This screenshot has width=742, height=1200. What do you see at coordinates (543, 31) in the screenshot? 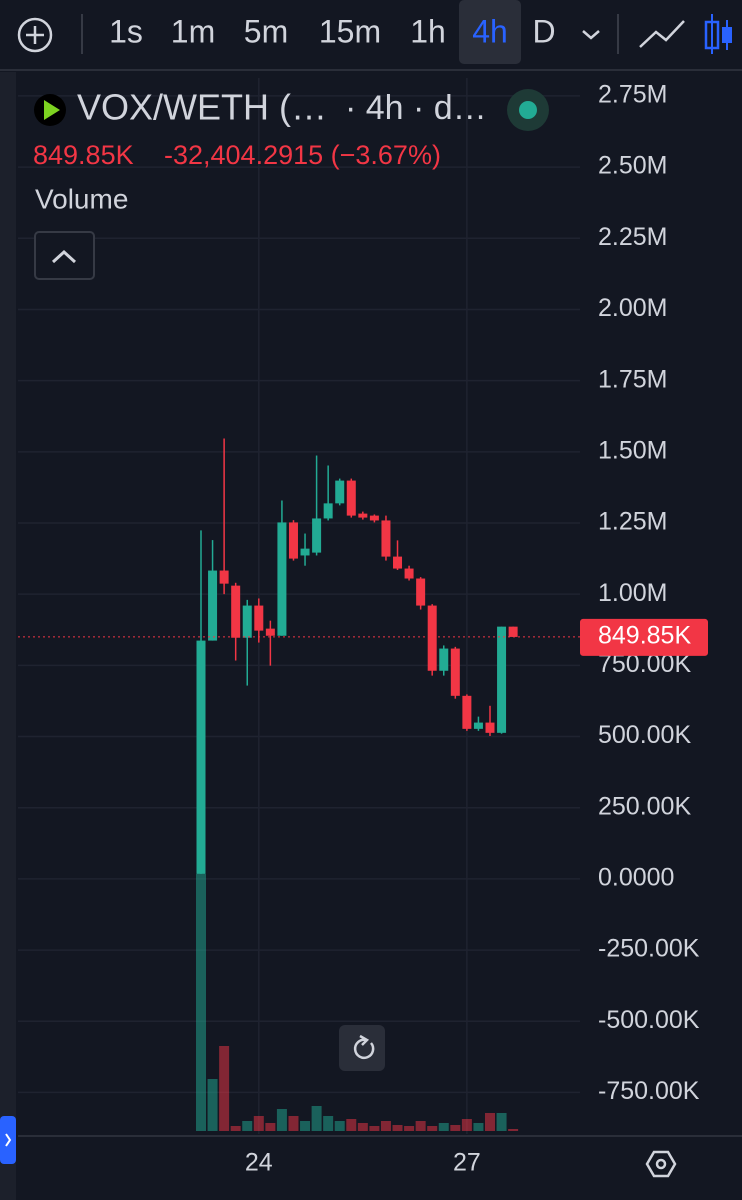
I see `interval-button: D` at bounding box center [543, 31].